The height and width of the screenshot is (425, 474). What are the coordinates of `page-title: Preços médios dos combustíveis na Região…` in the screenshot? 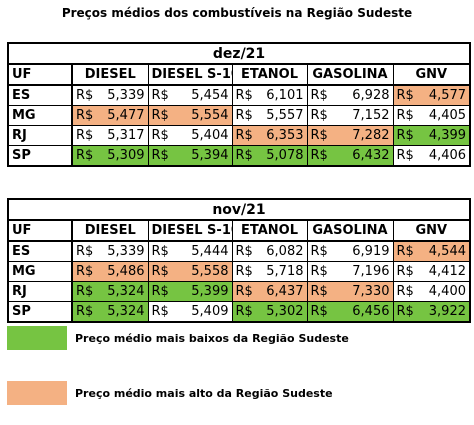 It's located at (237, 13).